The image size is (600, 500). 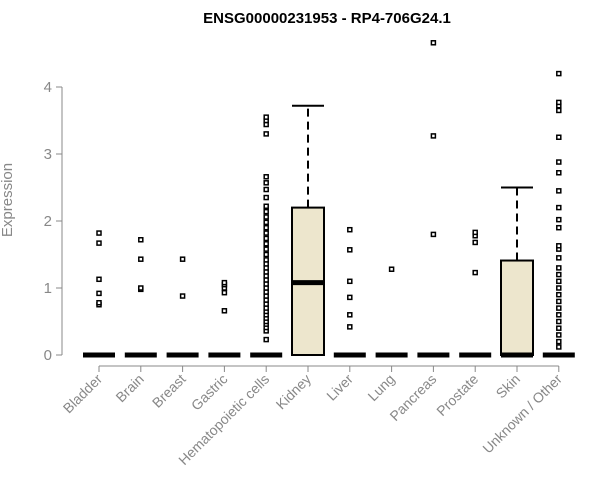 What do you see at coordinates (522, 414) in the screenshot?
I see `x-tick-label: Unknown / Other` at bounding box center [522, 414].